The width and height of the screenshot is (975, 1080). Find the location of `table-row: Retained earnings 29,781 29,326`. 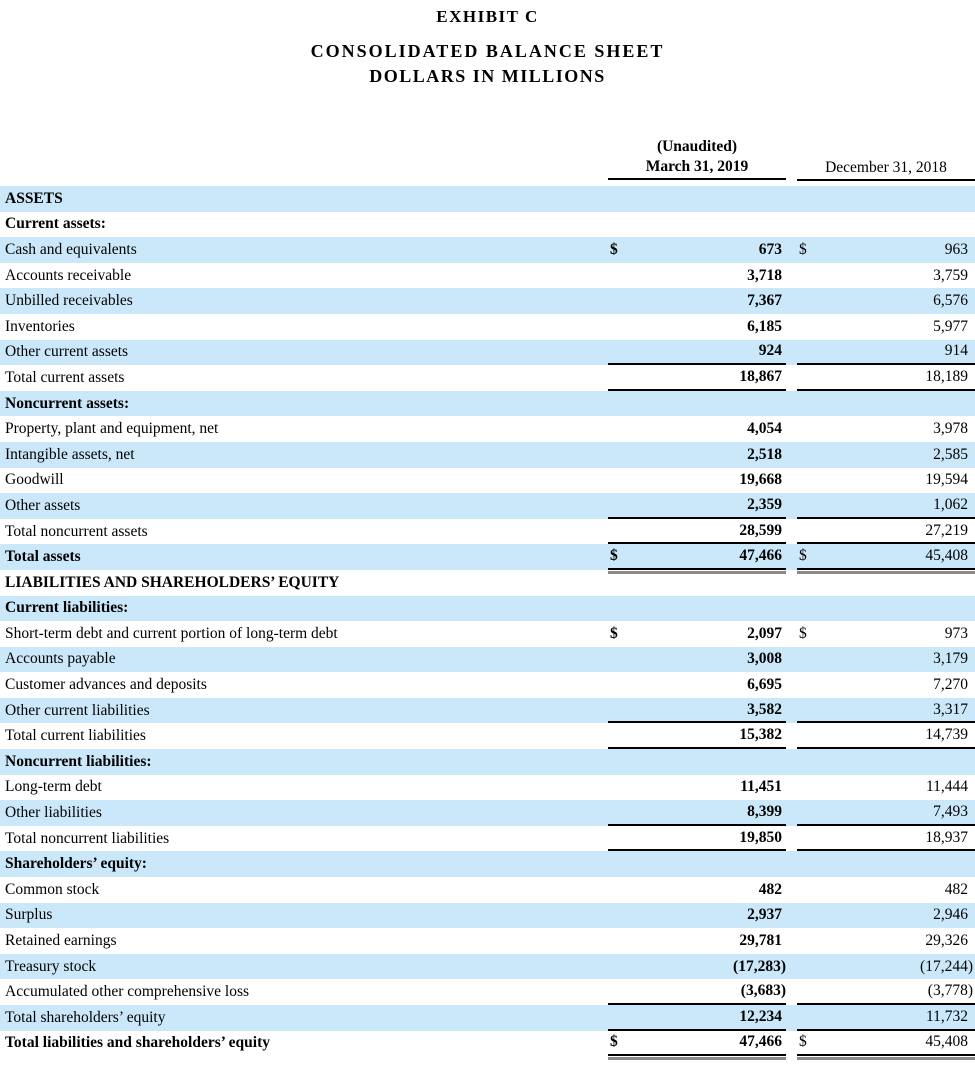

table-row: Retained earnings 29,781 29,326 is located at coordinates (487, 941).